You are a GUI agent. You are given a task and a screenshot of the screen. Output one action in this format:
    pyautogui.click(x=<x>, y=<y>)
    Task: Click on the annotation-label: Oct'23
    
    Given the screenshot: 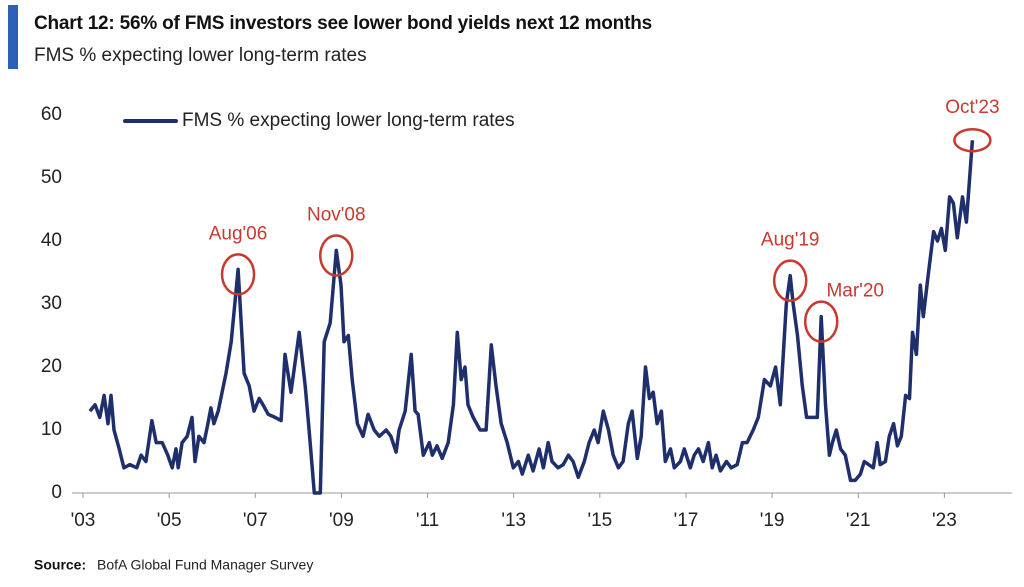 What is the action you would take?
    pyautogui.click(x=972, y=107)
    